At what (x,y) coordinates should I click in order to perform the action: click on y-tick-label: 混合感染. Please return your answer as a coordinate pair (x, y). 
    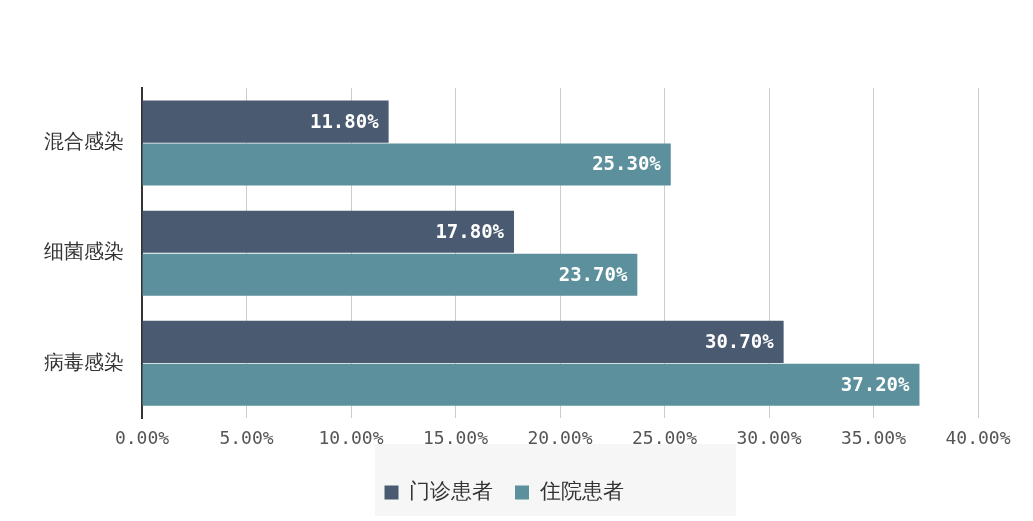
    Looking at the image, I should click on (84, 141).